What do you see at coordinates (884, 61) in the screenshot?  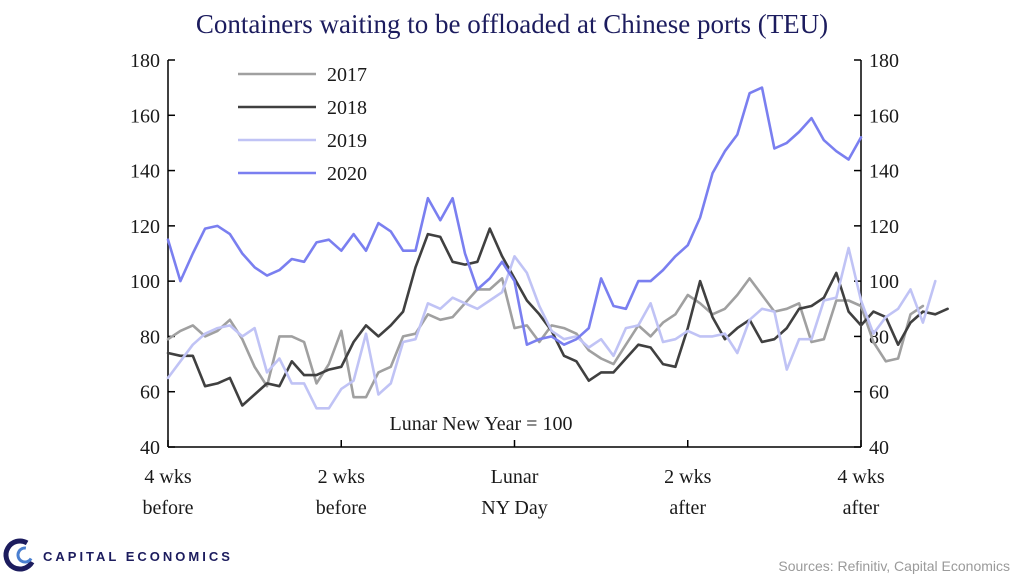 I see `y-tick-label-right: 180` at bounding box center [884, 61].